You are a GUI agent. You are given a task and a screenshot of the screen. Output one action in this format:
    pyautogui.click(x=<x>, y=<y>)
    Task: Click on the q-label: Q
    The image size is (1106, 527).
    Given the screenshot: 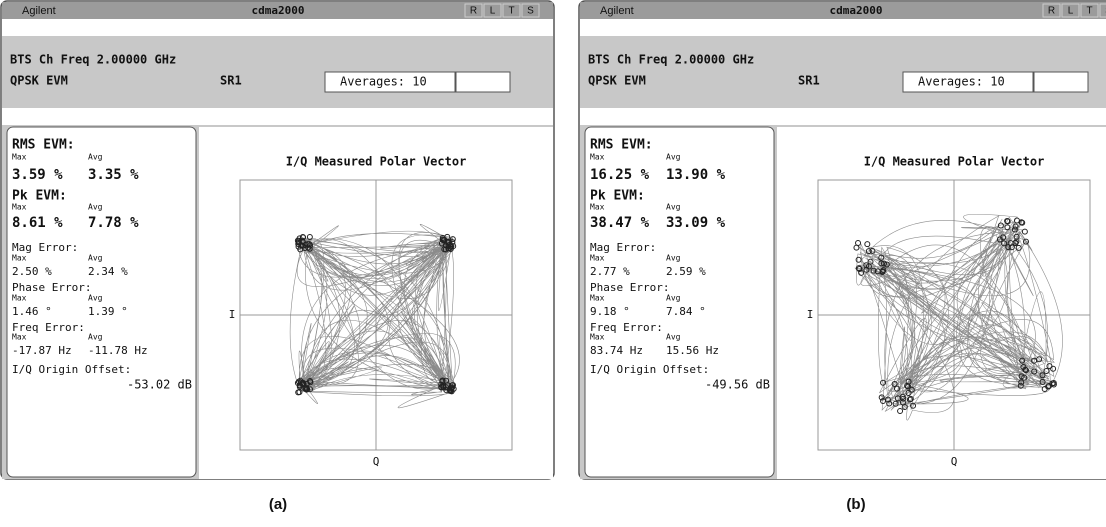 What is the action you would take?
    pyautogui.click(x=376, y=461)
    